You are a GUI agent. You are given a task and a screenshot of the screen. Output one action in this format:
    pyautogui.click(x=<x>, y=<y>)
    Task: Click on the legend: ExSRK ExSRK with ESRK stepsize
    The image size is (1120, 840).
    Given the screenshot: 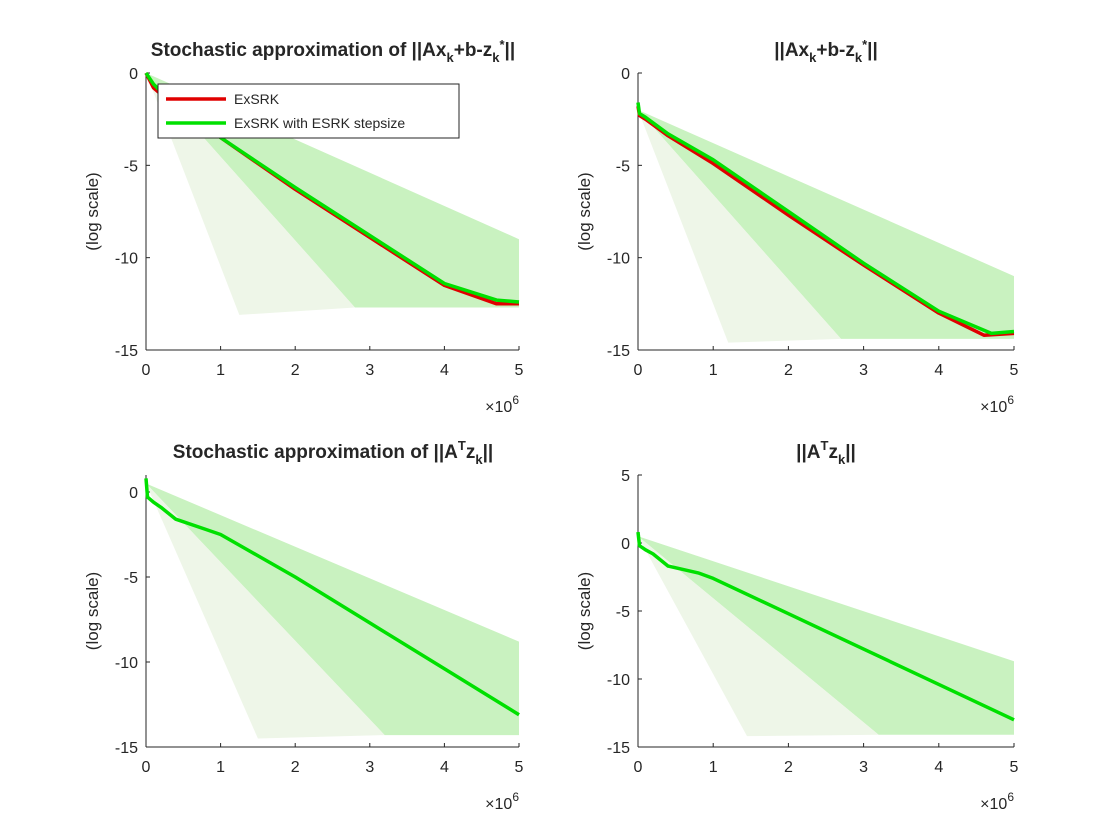 What is the action you would take?
    pyautogui.click(x=308, y=111)
    